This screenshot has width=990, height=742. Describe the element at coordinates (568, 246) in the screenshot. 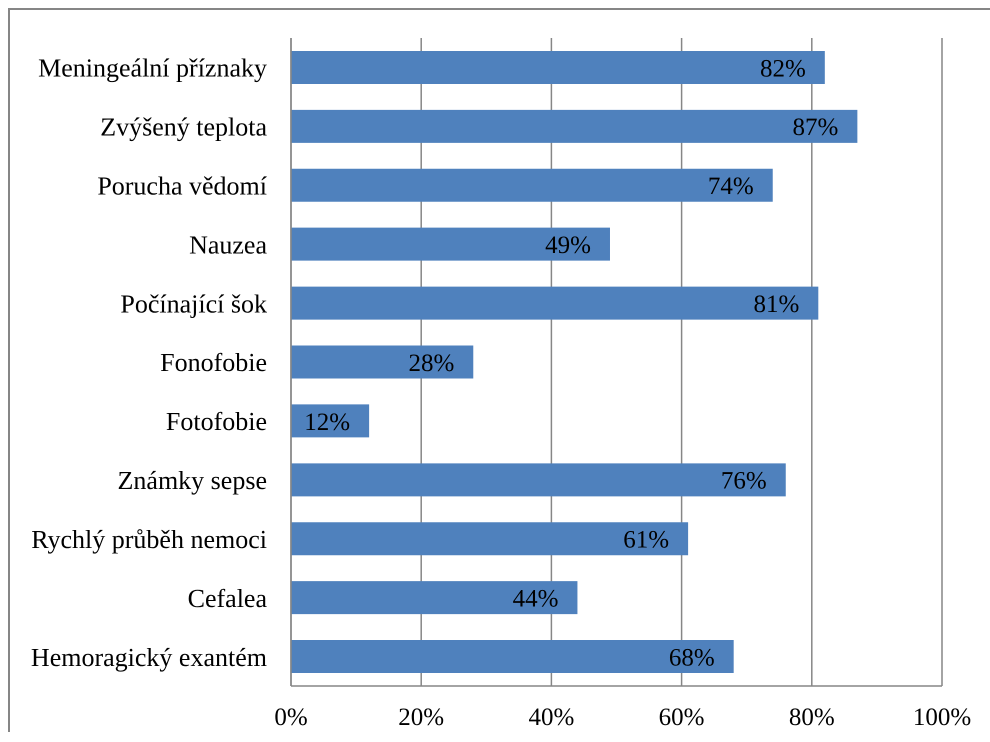

I see `data-label: 49%` at that location.